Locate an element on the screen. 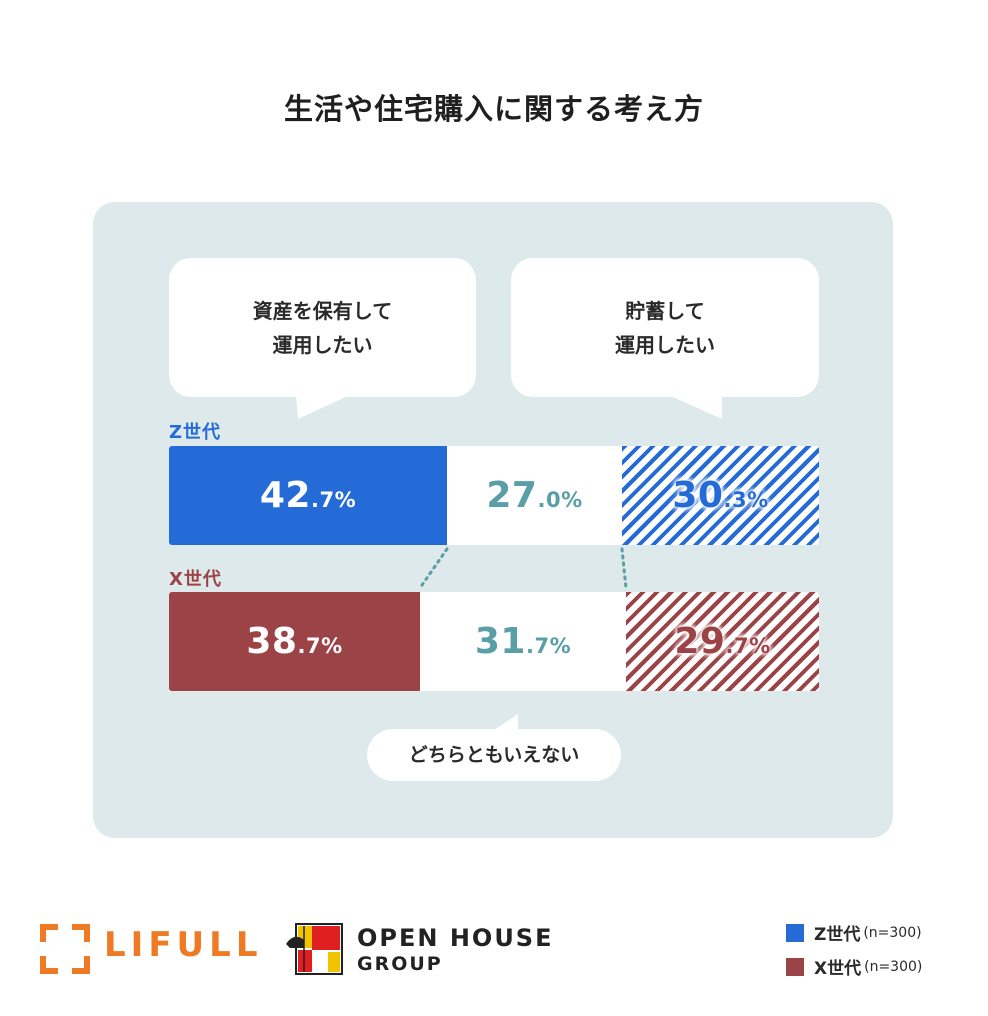 The image size is (988, 1016). legend-swatch-x is located at coordinates (795, 966).